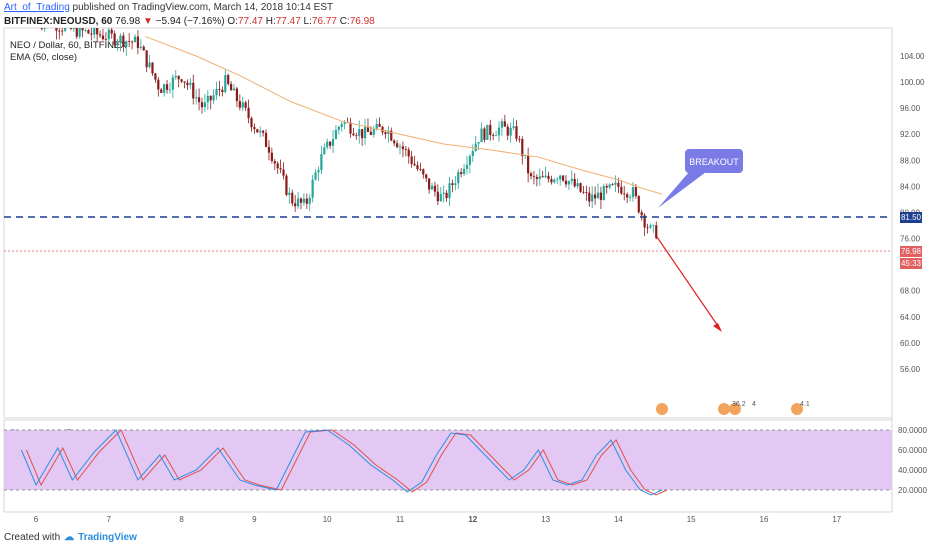 This screenshot has width=932, height=550. Describe the element at coordinates (911, 263) in the screenshot. I see `countdown-tag: 45:33` at that location.